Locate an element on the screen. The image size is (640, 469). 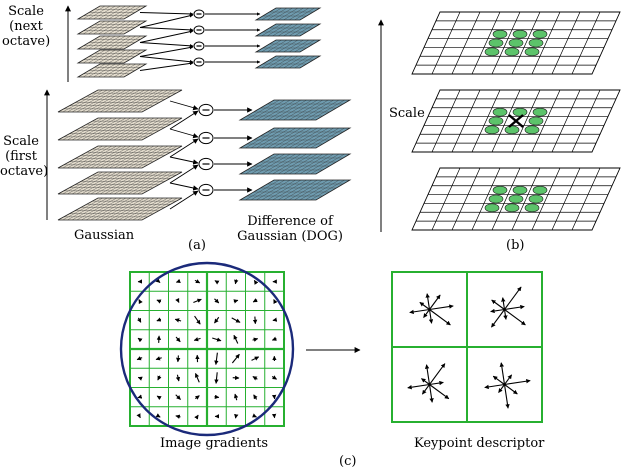
panel-a-label: (a) is located at coordinates (197, 245).